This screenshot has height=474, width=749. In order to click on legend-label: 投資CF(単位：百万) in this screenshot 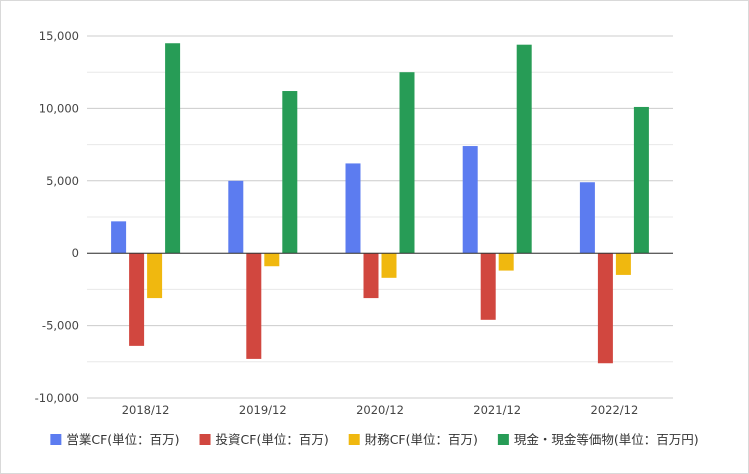, I will do `click(272, 439)`.